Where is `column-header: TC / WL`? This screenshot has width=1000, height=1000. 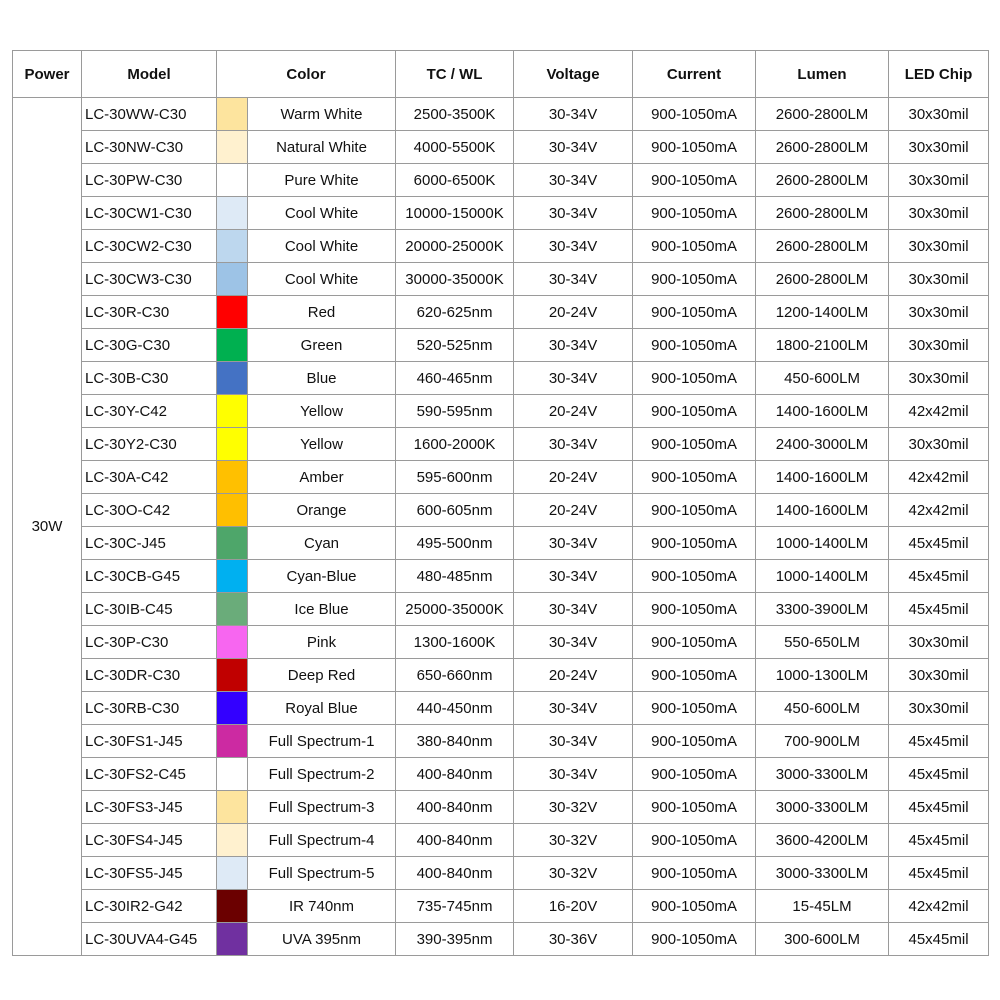
column-header: TC / WL is located at coordinates (455, 74).